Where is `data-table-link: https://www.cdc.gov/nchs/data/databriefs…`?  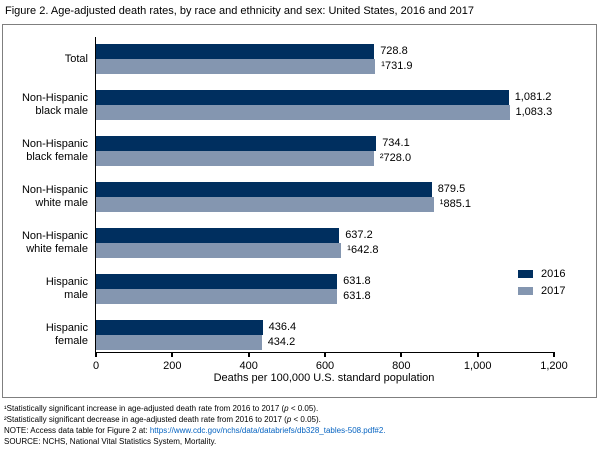 data-table-link: https://www.cdc.gov/nchs/data/databriefs… is located at coordinates (267, 430).